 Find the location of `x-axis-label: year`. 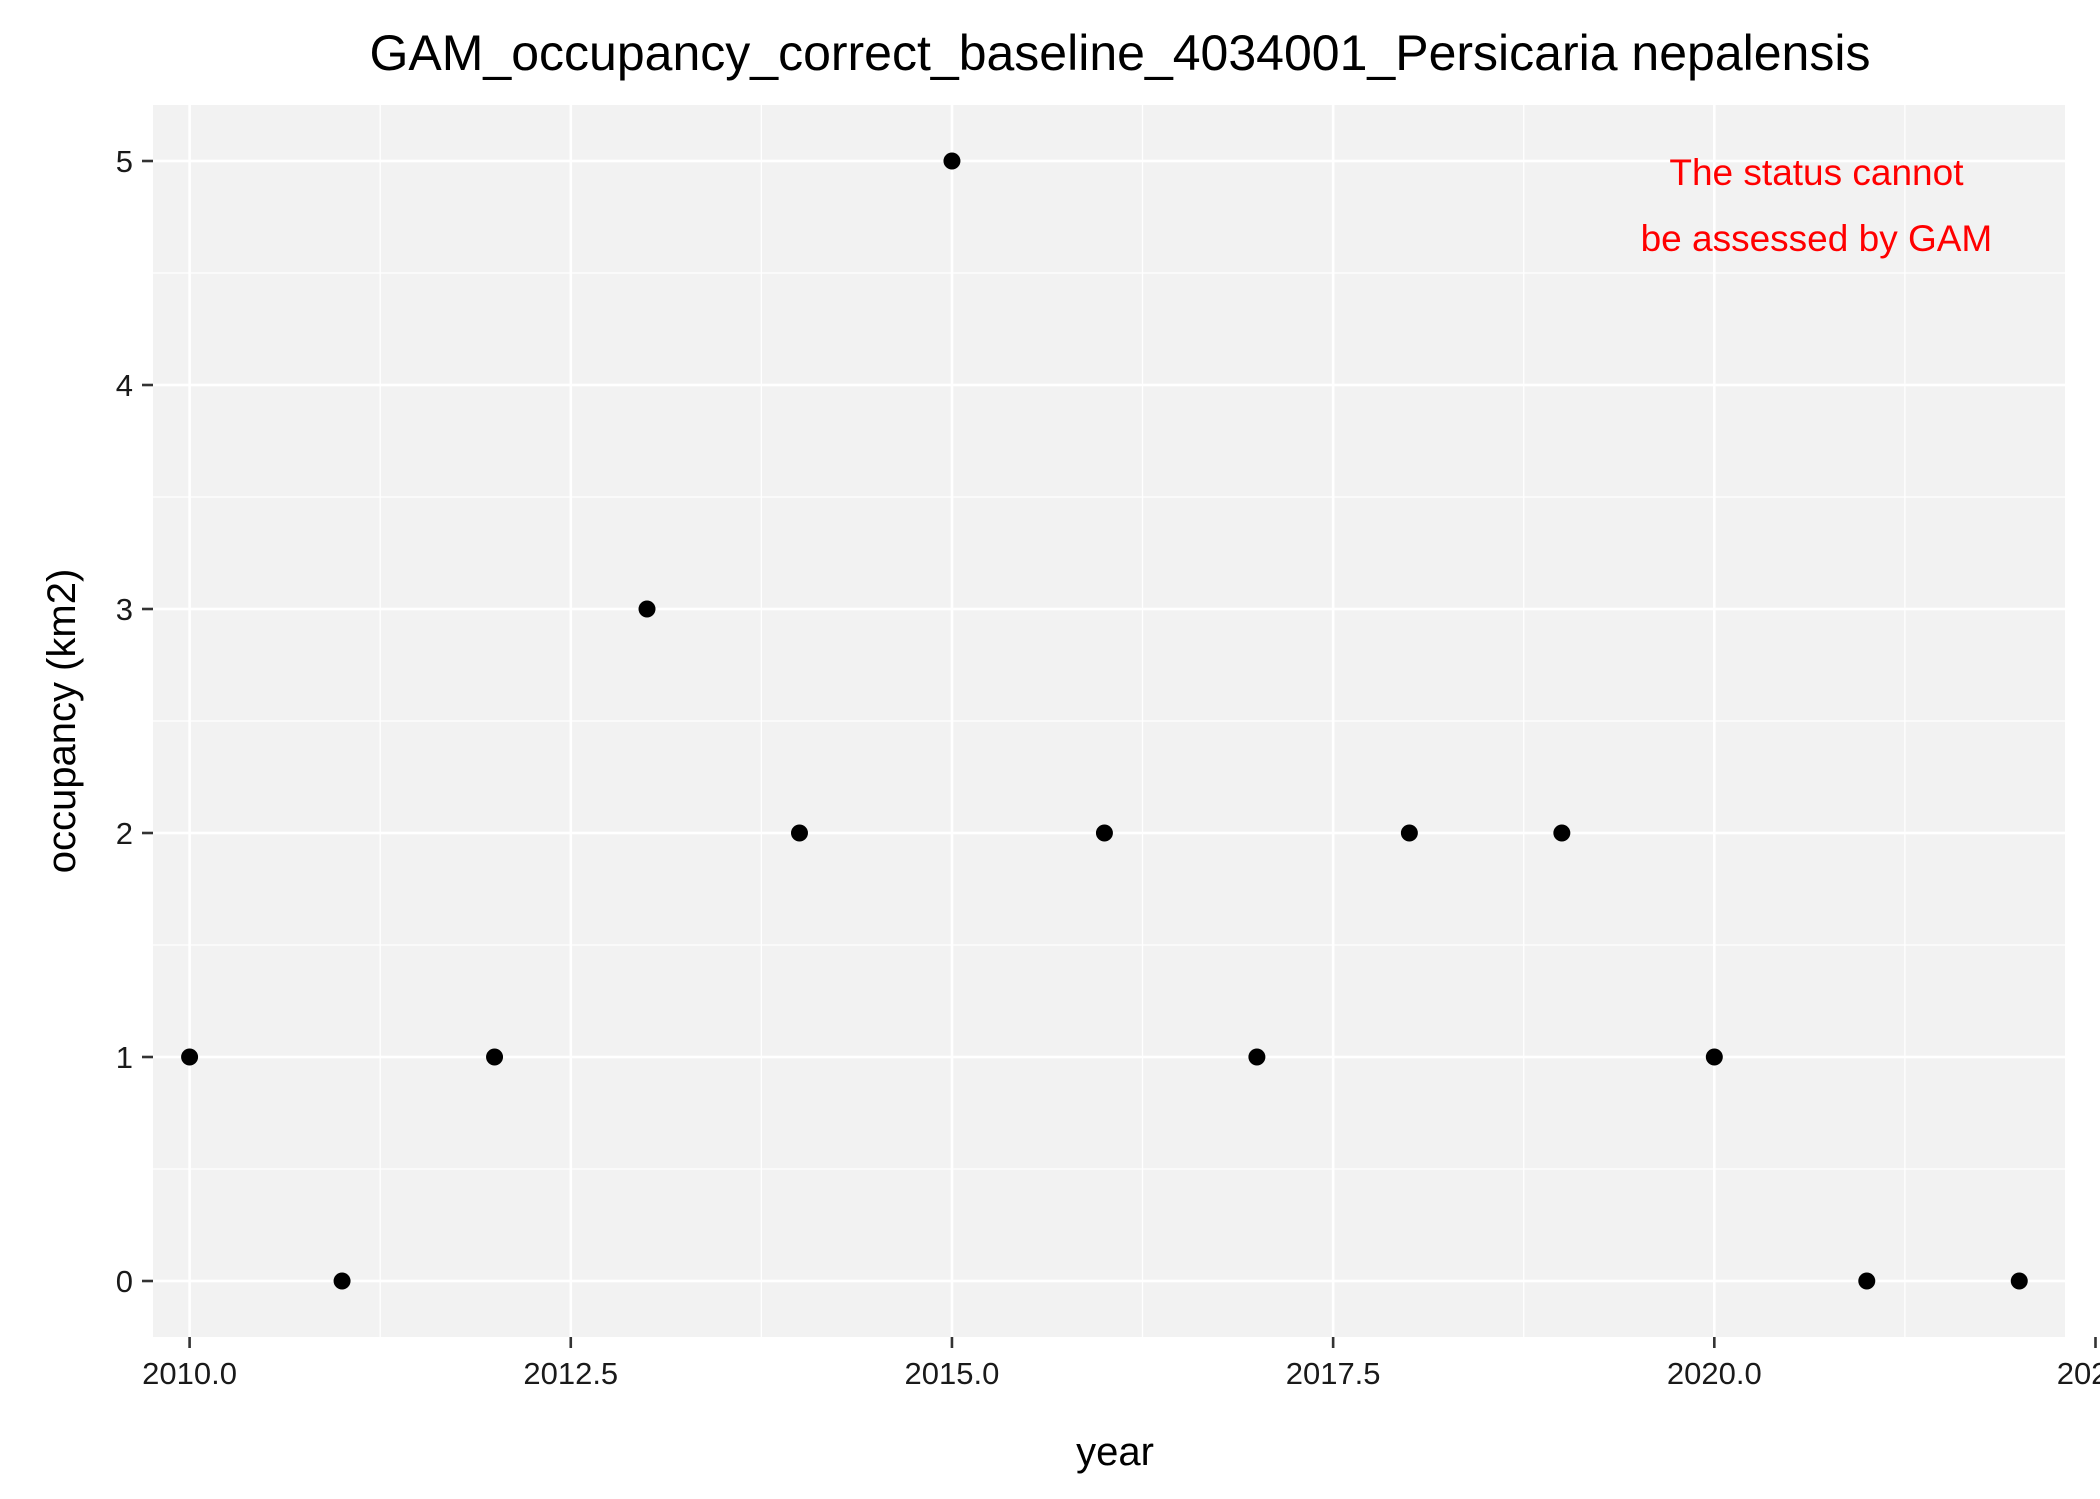

x-axis-label: year is located at coordinates (1115, 1452).